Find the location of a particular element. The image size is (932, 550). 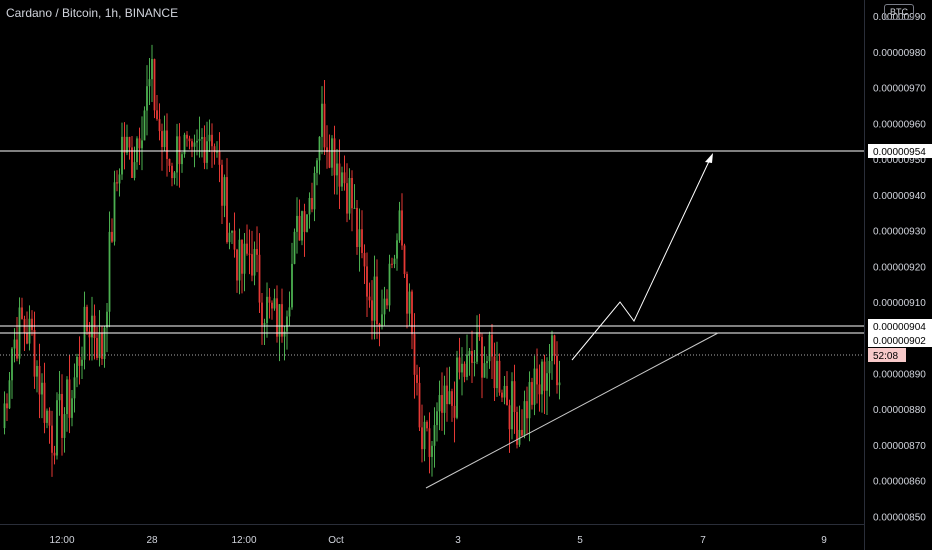

price-tag-2: 0.00000902 is located at coordinates (900, 340).